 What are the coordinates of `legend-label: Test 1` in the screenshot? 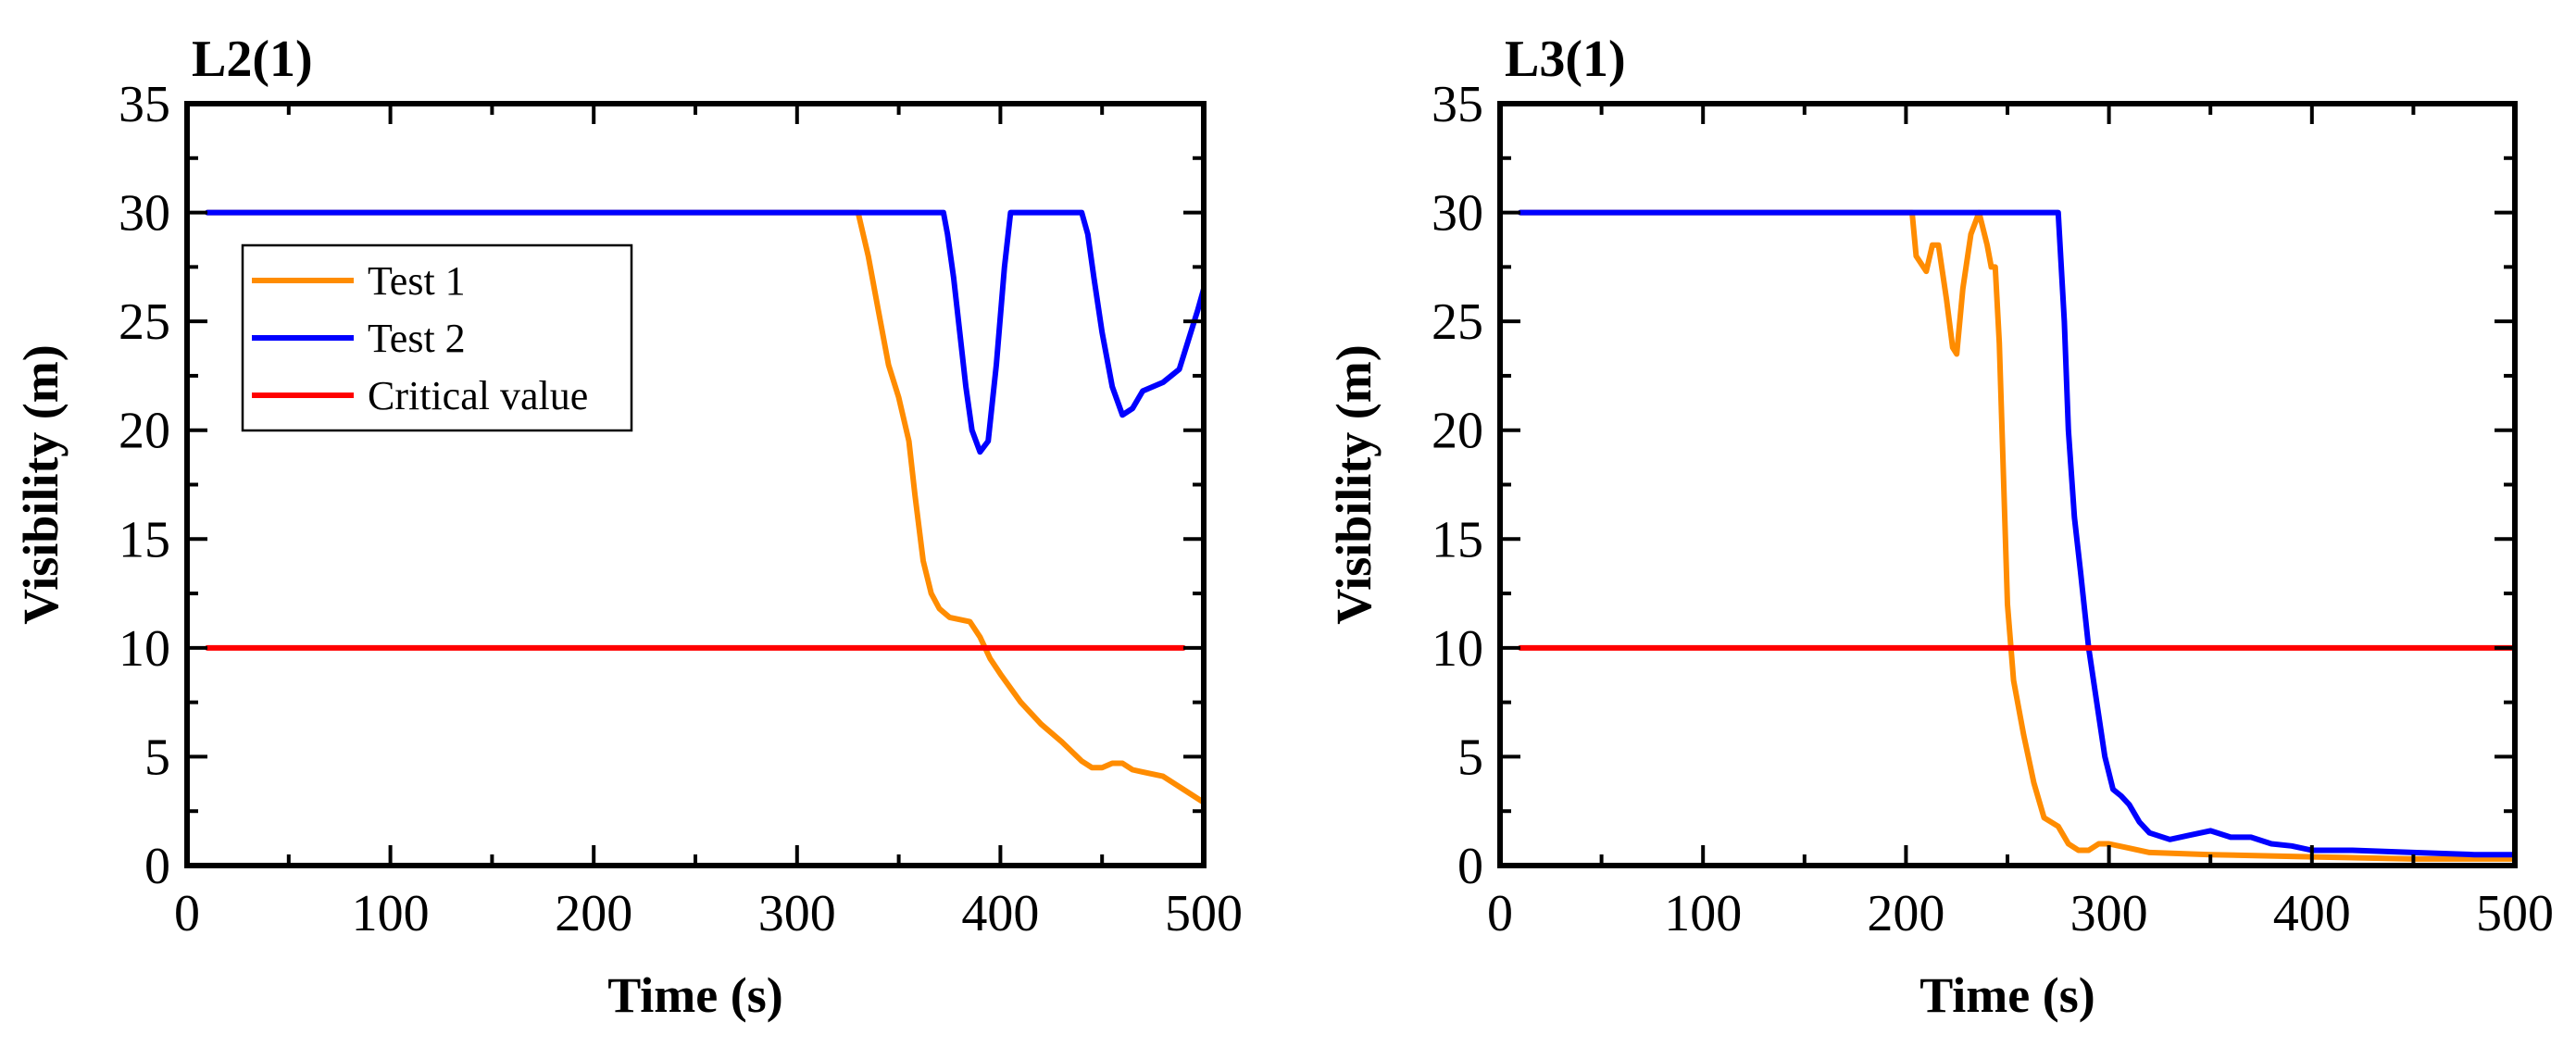 It's located at (417, 281).